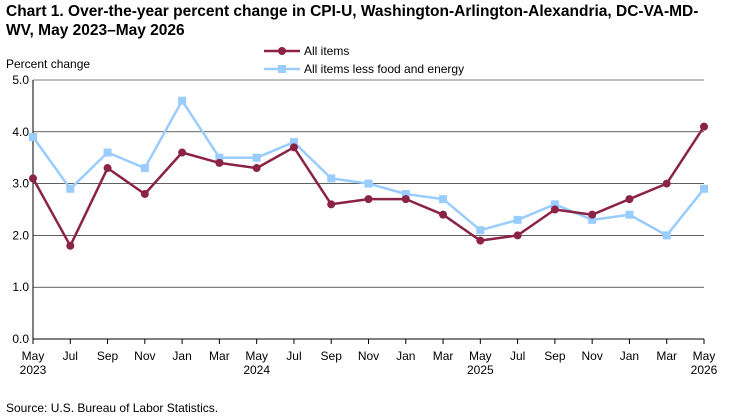  What do you see at coordinates (384, 69) in the screenshot?
I see `legend-label: All items less food and energy` at bounding box center [384, 69].